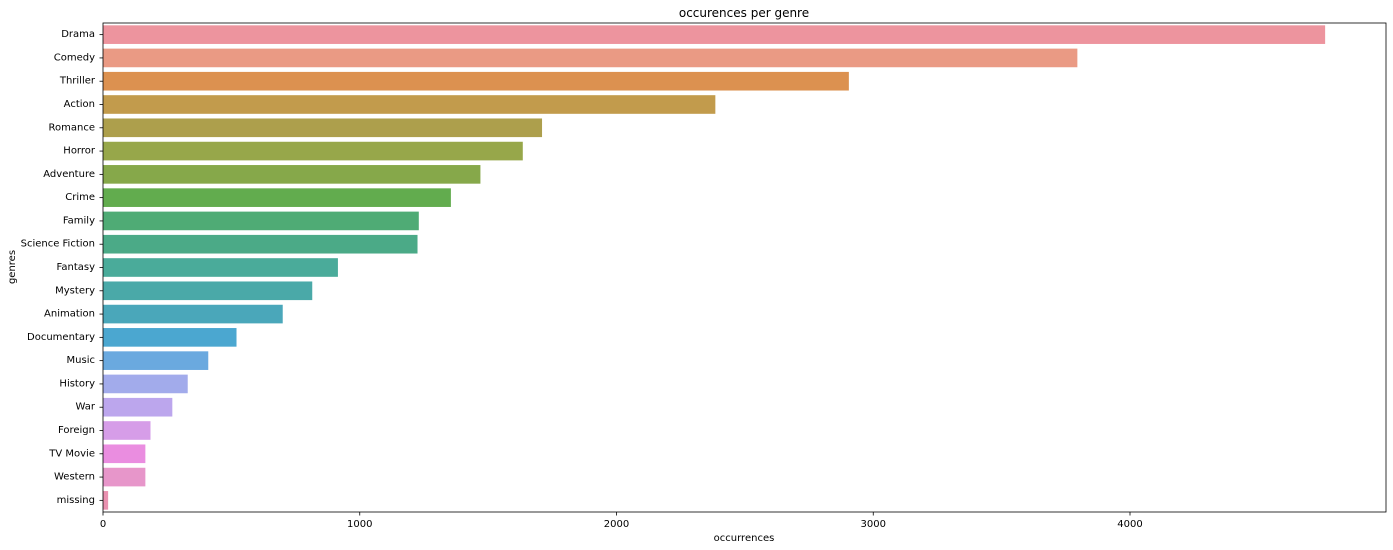 The image size is (1393, 550). I want to click on x-tick-label: 1000, so click(359, 524).